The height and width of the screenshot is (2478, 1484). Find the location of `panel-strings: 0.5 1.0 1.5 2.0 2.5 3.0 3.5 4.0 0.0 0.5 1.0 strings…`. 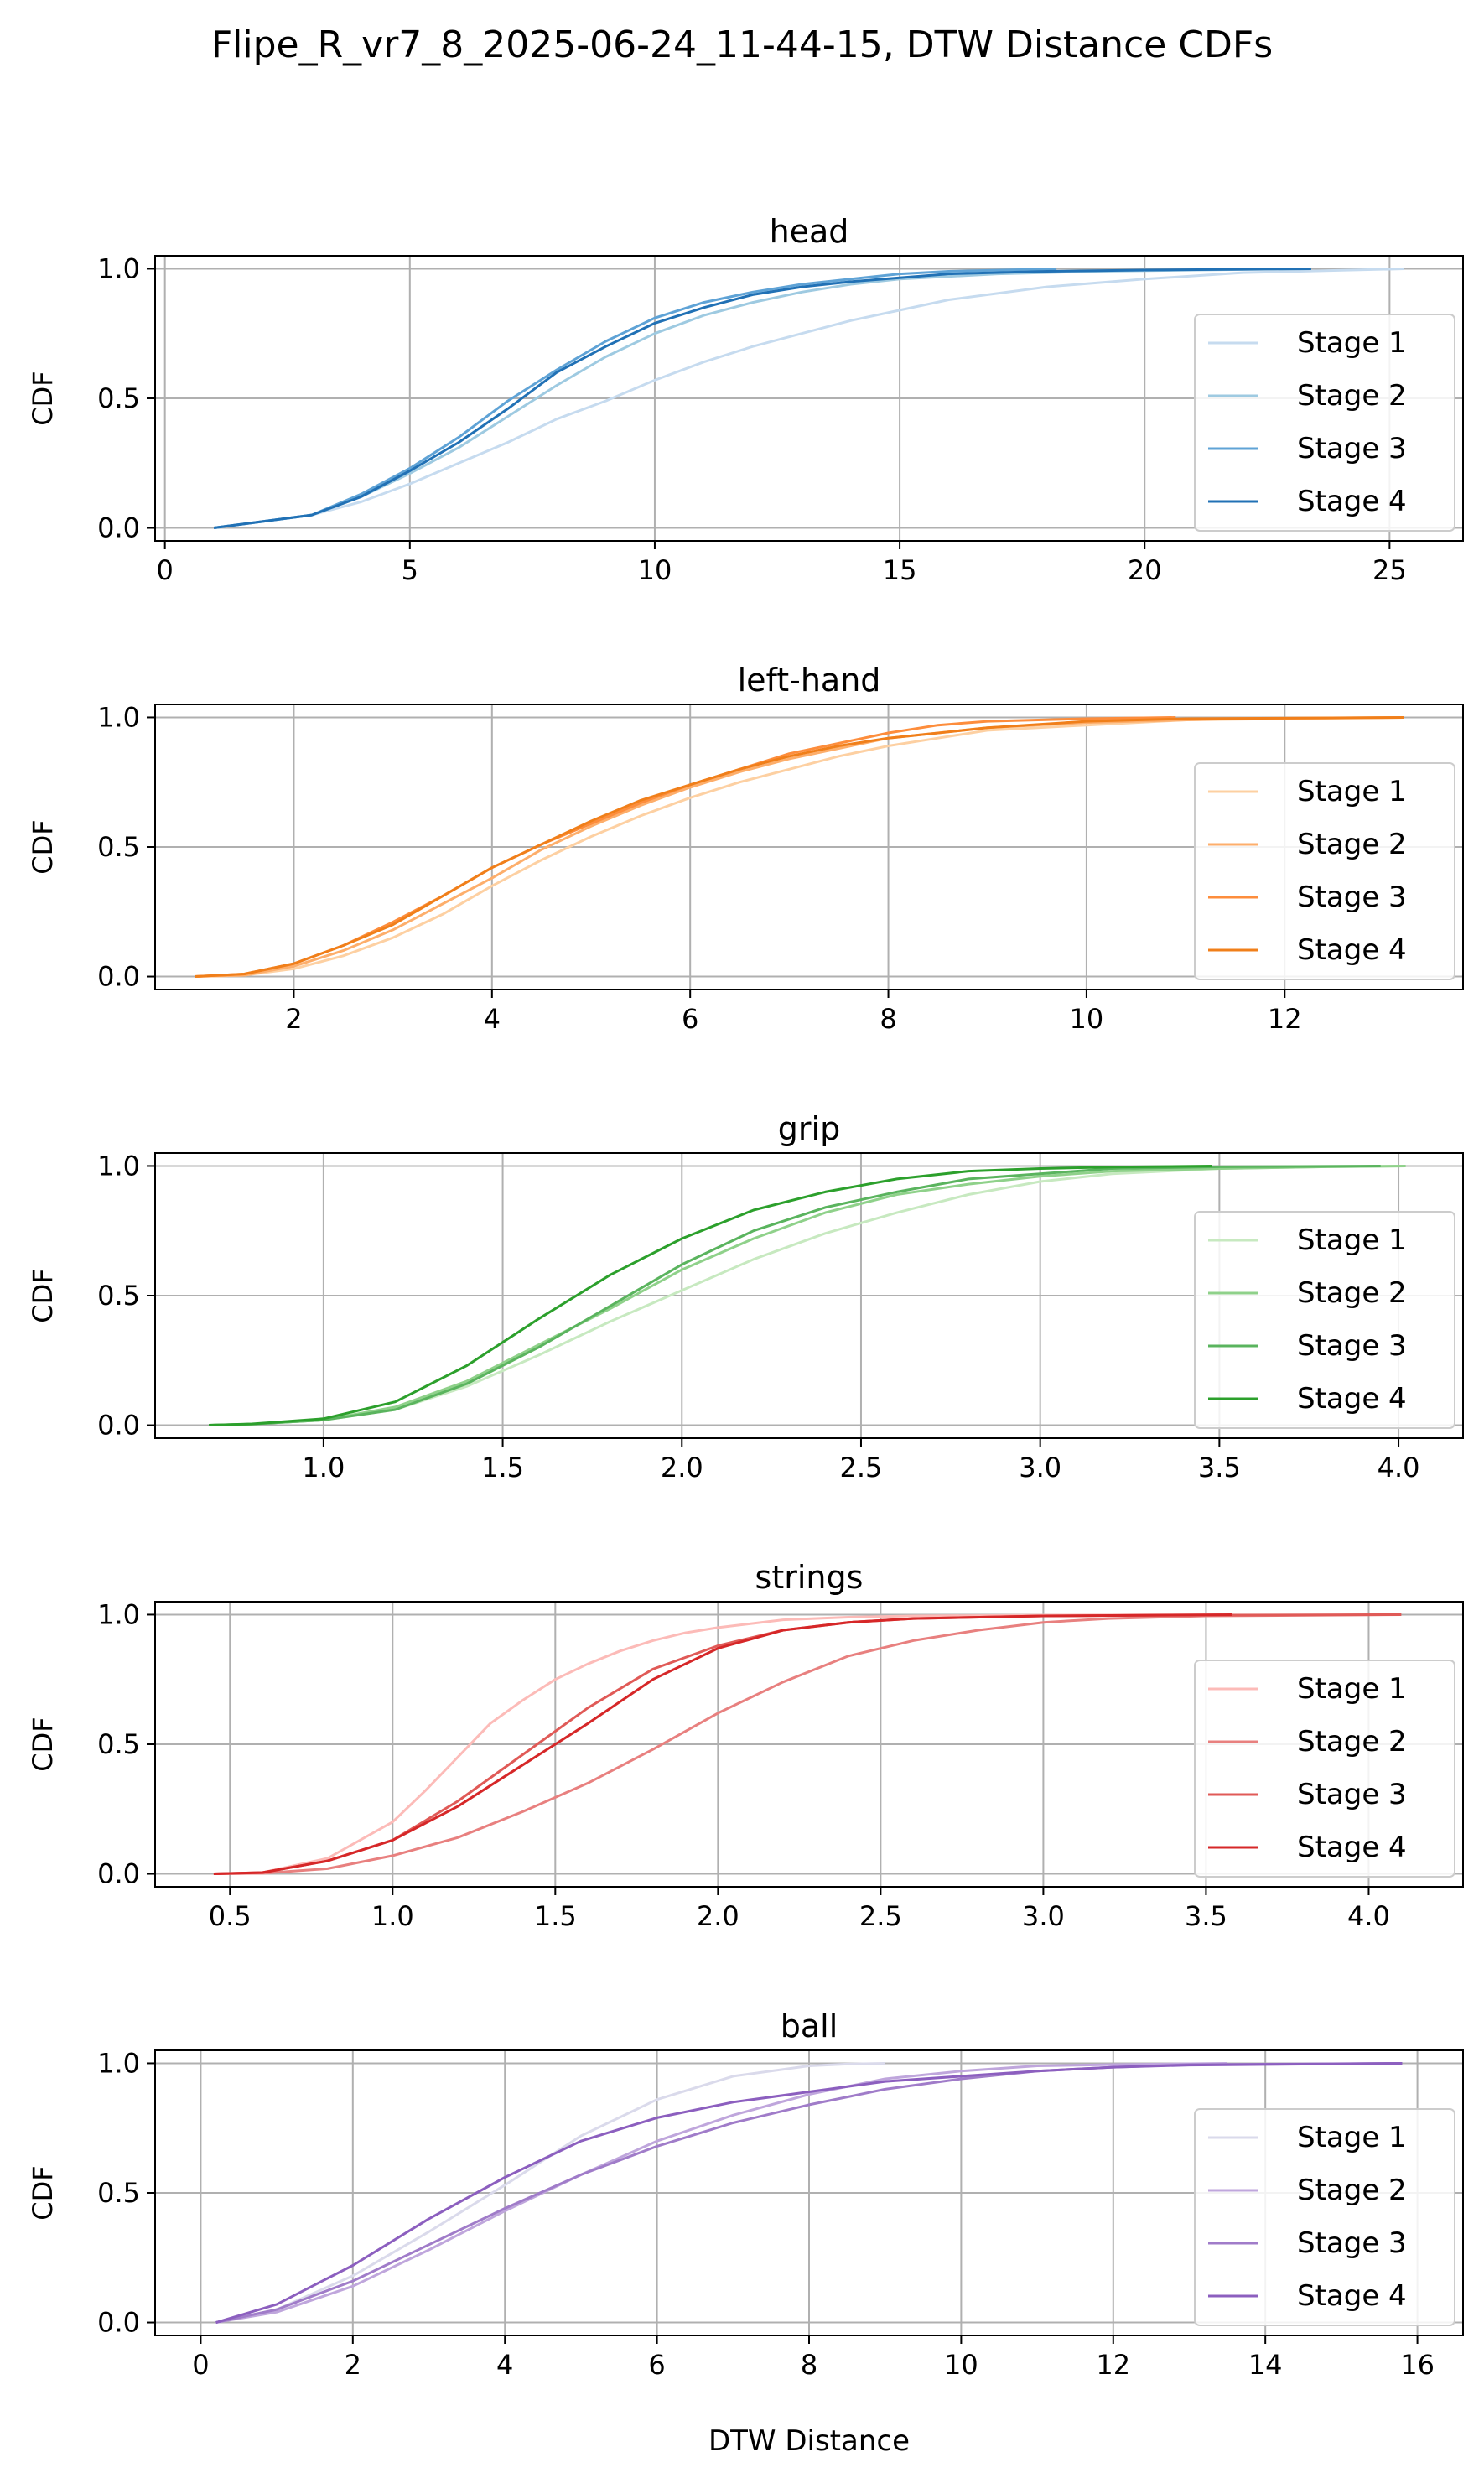

panel-strings: 0.5 1.0 1.5 2.0 2.5 3.0 3.5 4.0 0.0 0.5 1.0 strings… is located at coordinates (745, 1745).